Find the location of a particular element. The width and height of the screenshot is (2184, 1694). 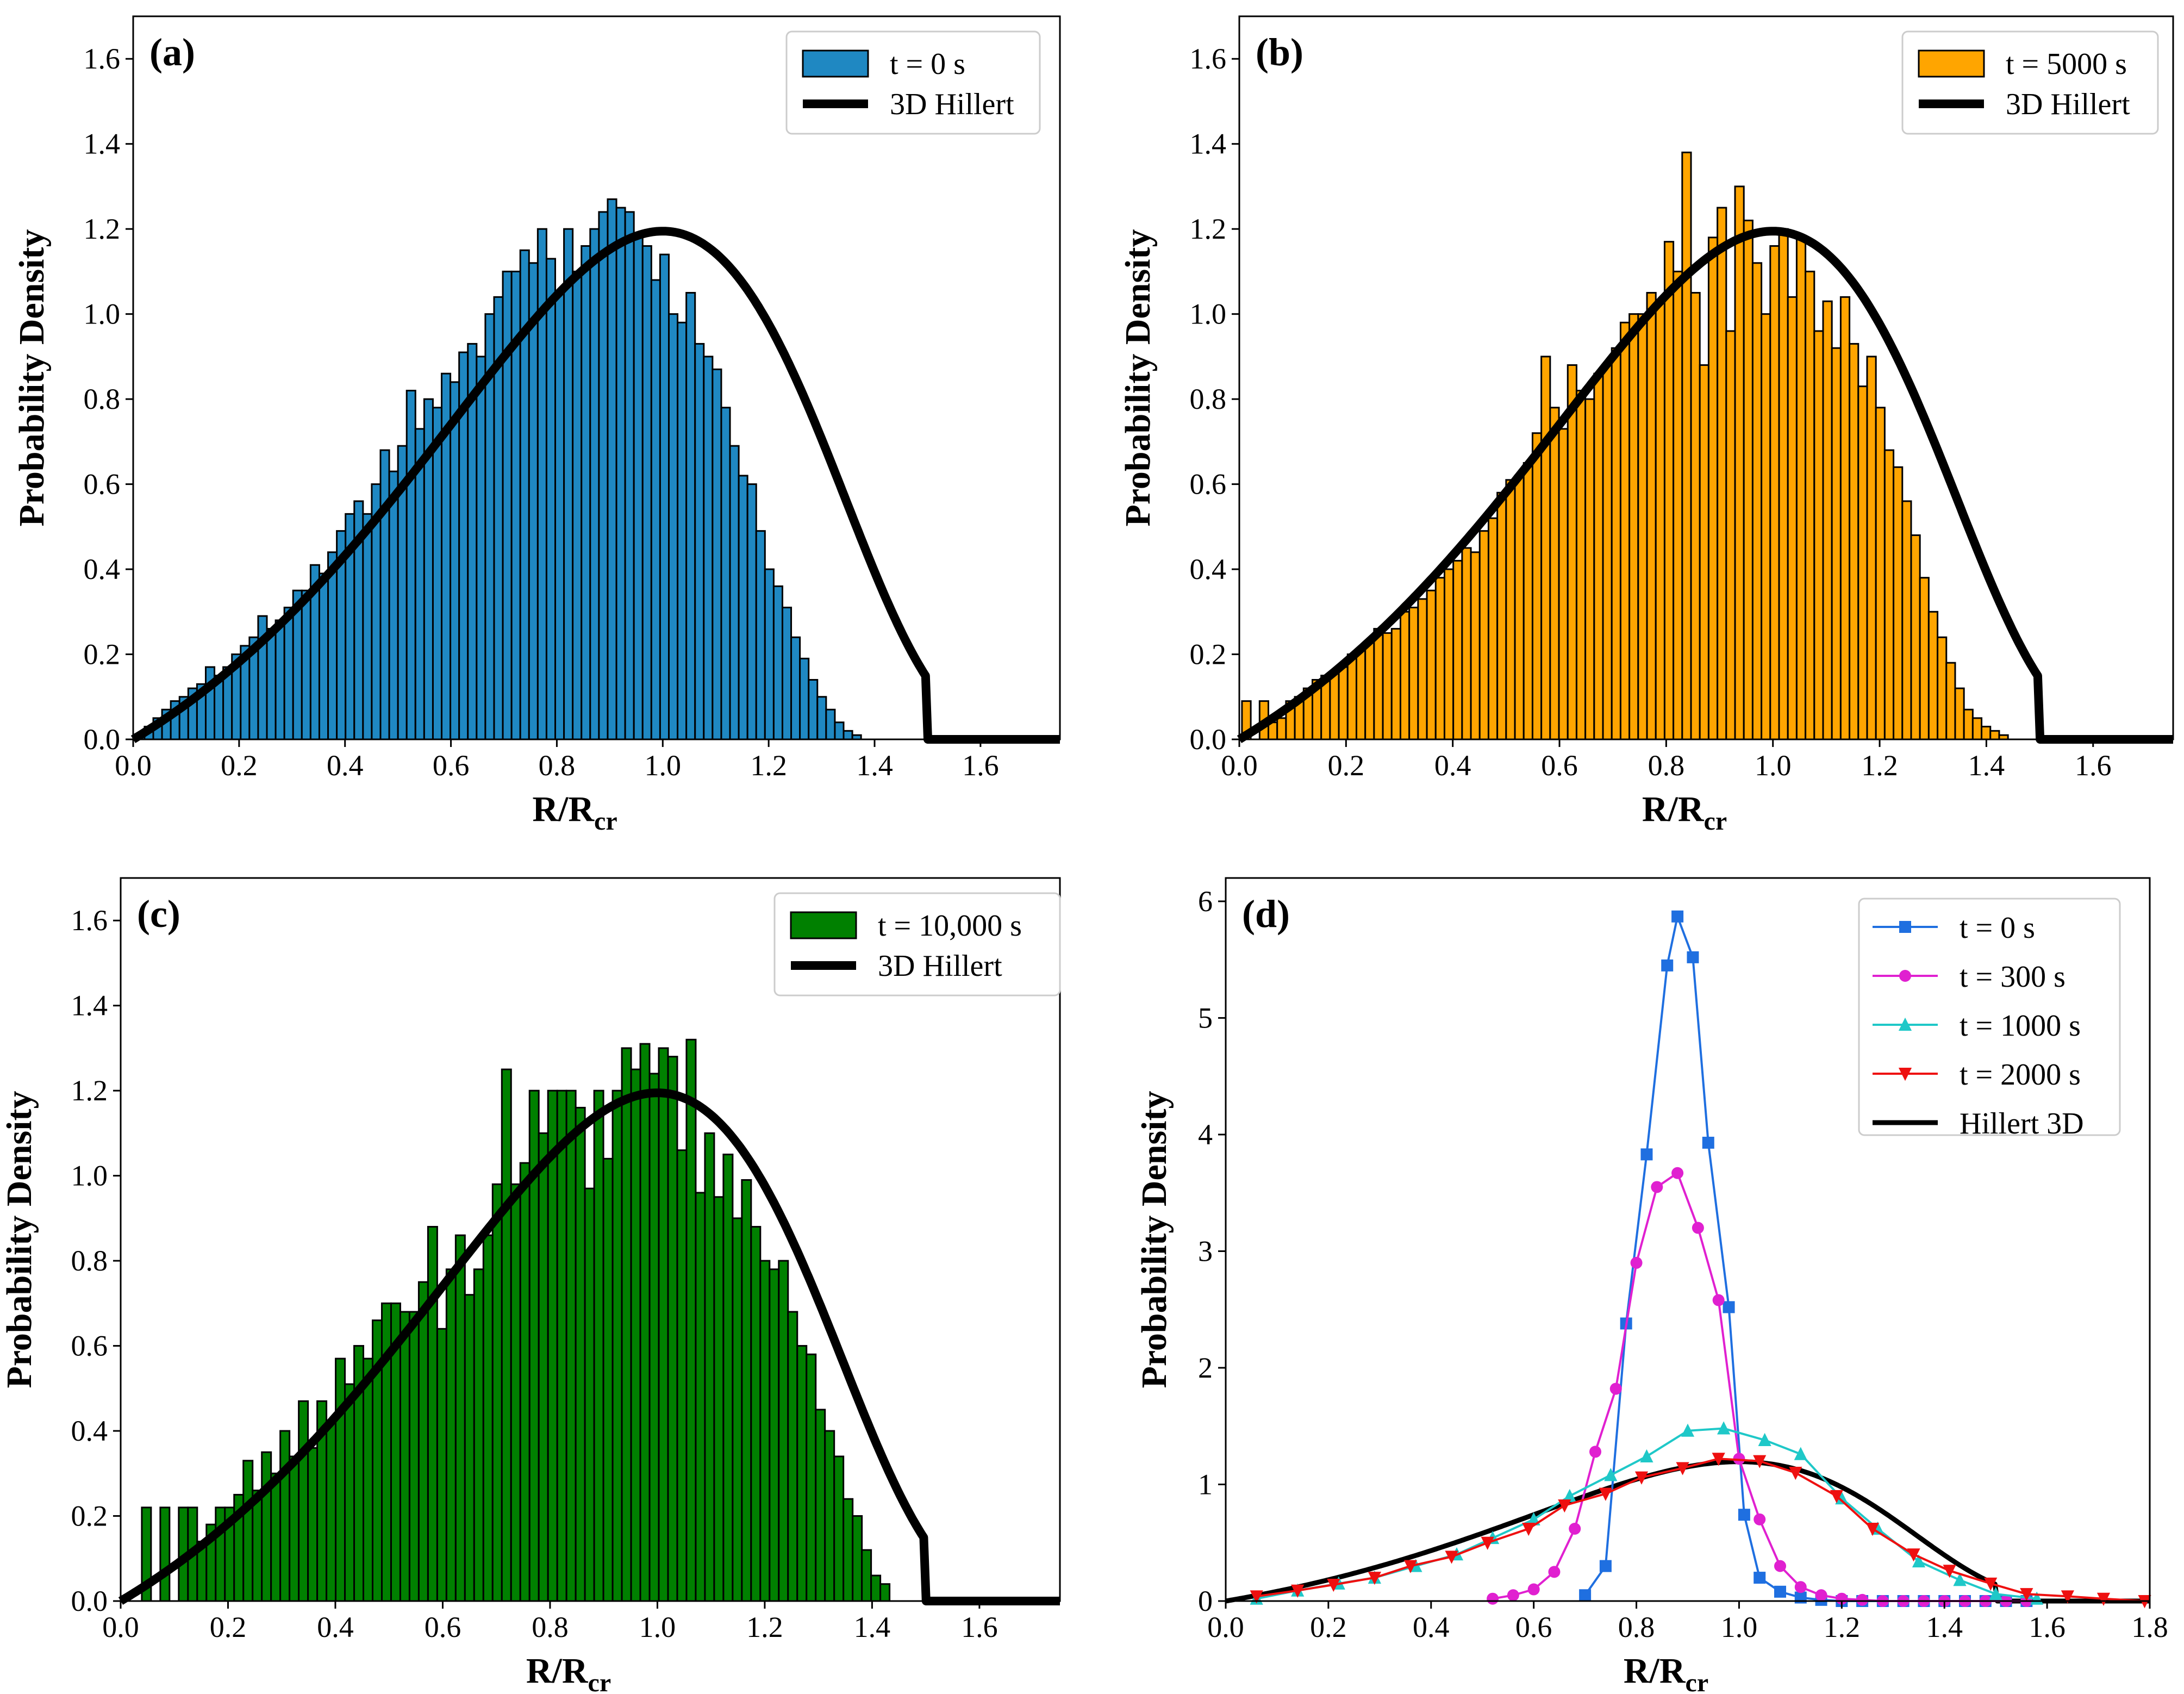

x-axis-label: R/Rcr is located at coordinates (574, 812).